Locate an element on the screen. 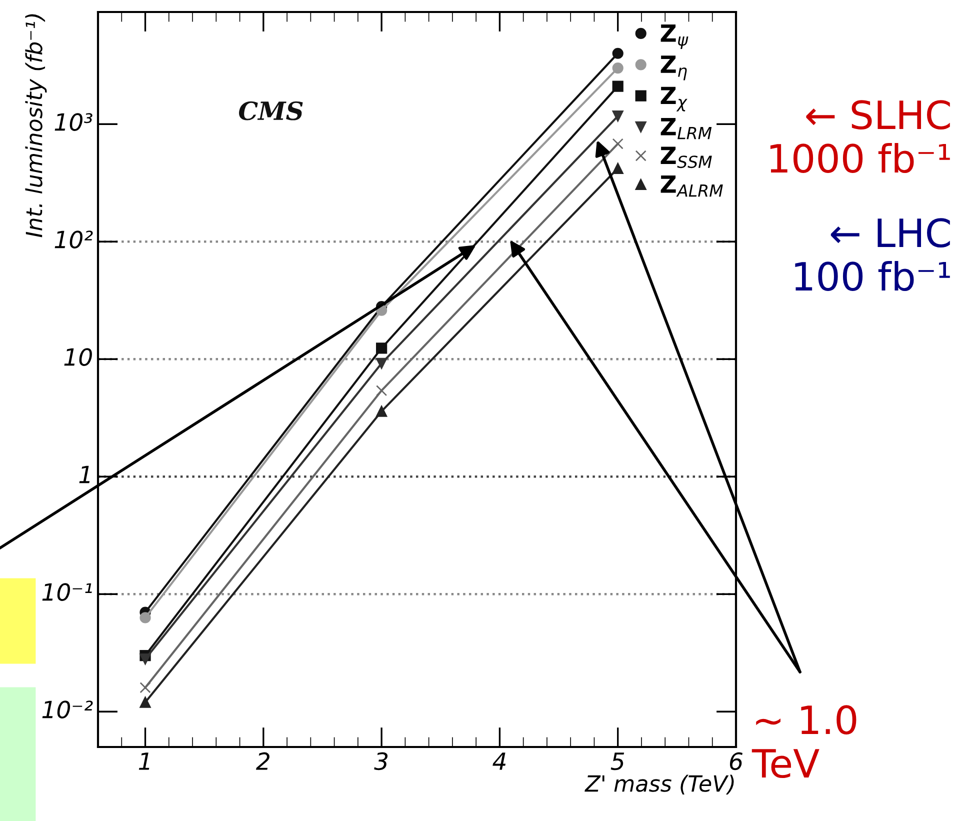 The image size is (978, 821). text: ← SLHC 1000 fb⁻¹ is located at coordinates (860, 137).